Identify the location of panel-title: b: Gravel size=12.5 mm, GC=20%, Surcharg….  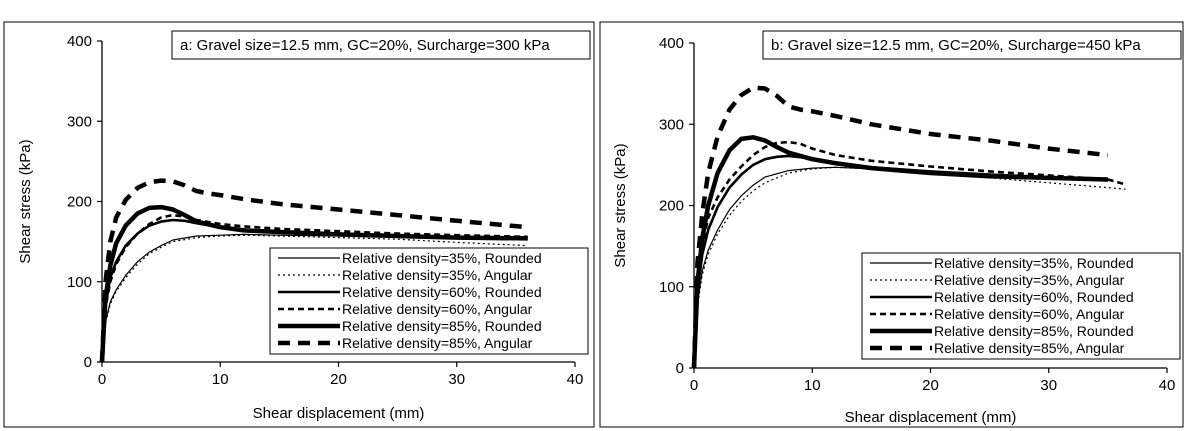
(956, 45).